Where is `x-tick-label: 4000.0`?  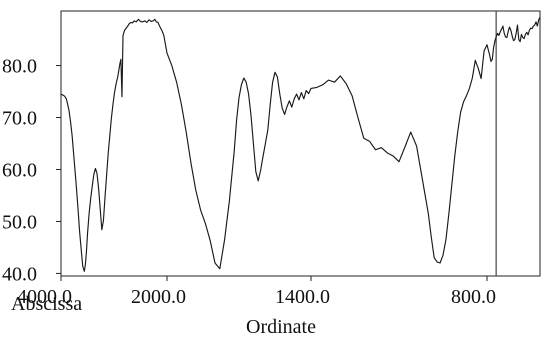
x-tick-label: 4000.0 is located at coordinates (44, 297).